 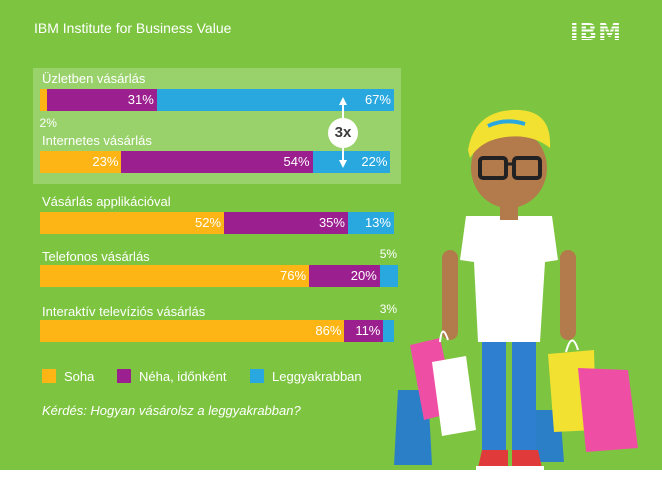 I want to click on bar-segment-soha: 76%, so click(x=175, y=276).